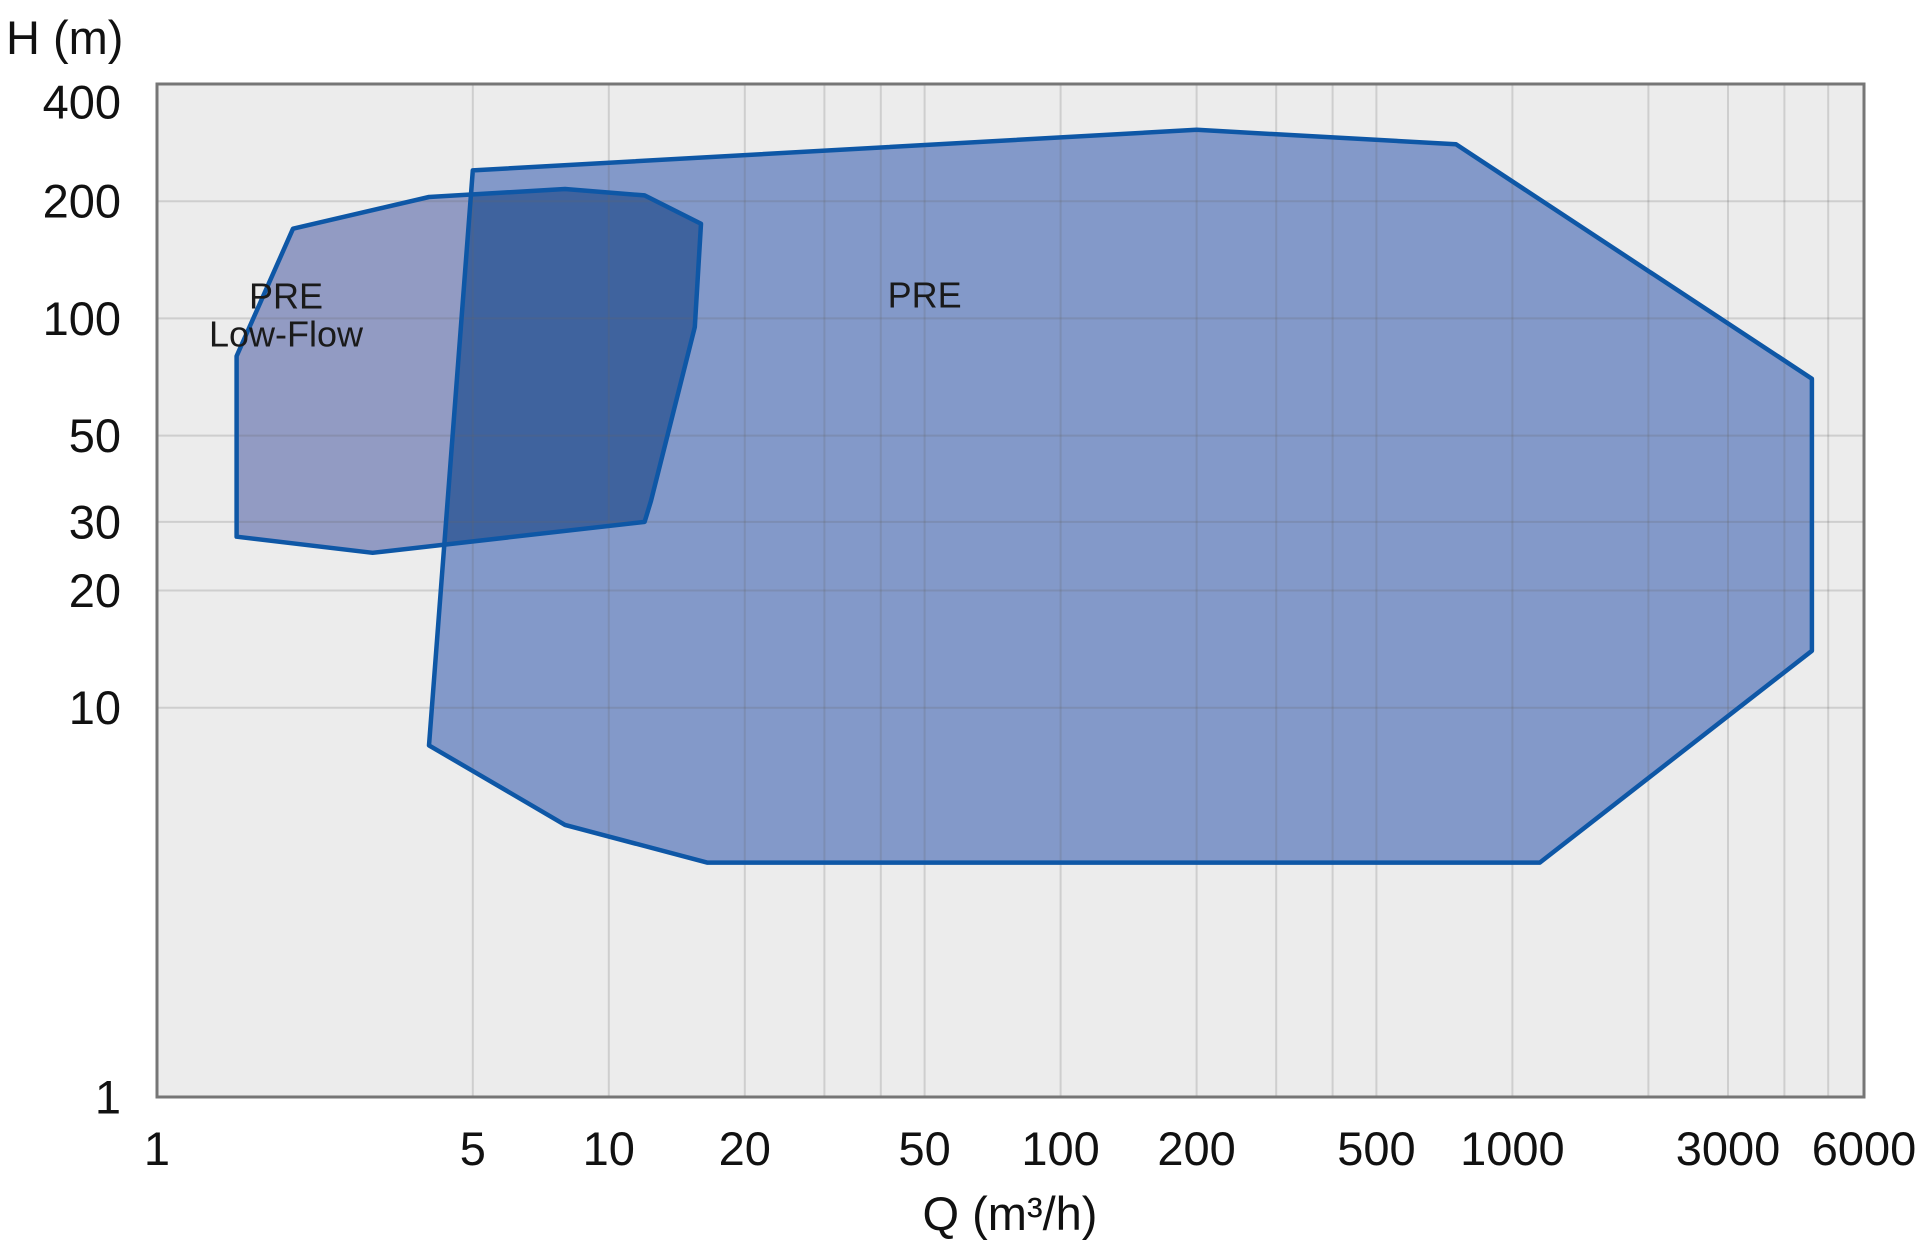 The image size is (1920, 1260). I want to click on y-tick-label-100: 100, so click(82, 318).